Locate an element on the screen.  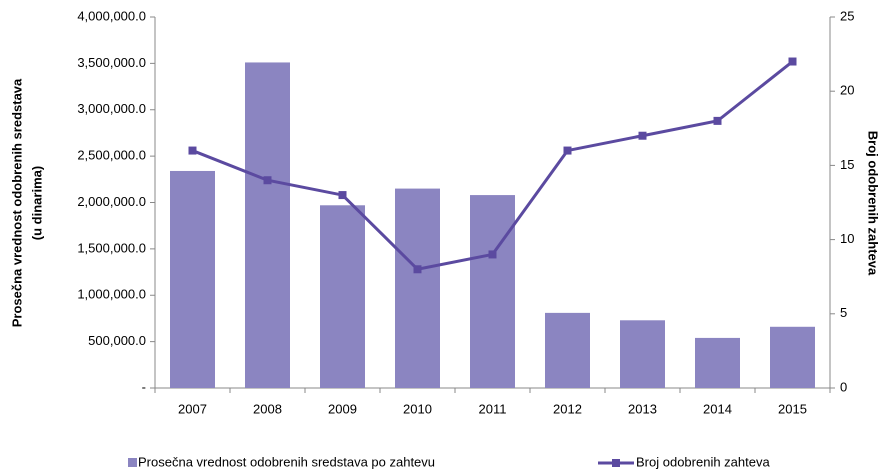
y2-tick-label: 0 is located at coordinates (843, 386).